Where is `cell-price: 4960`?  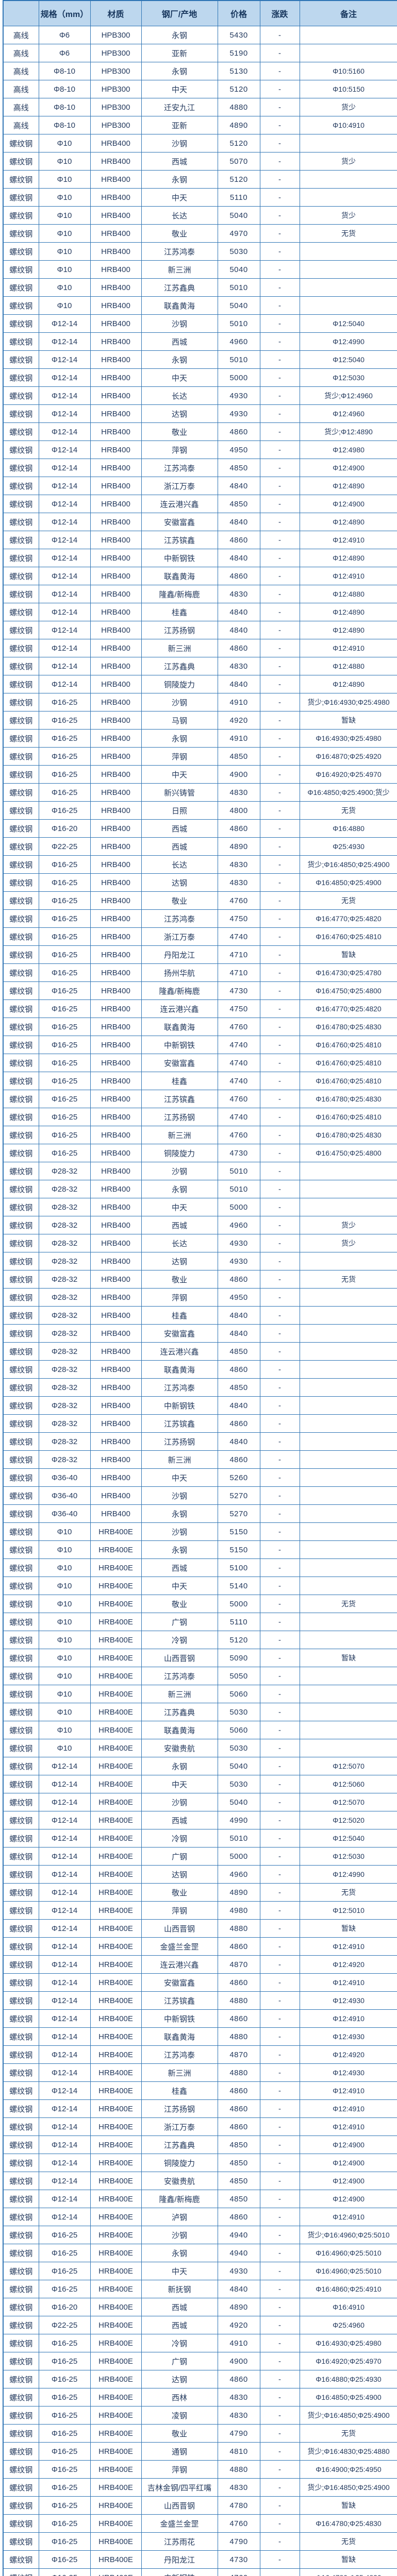 cell-price: 4960 is located at coordinates (239, 1225).